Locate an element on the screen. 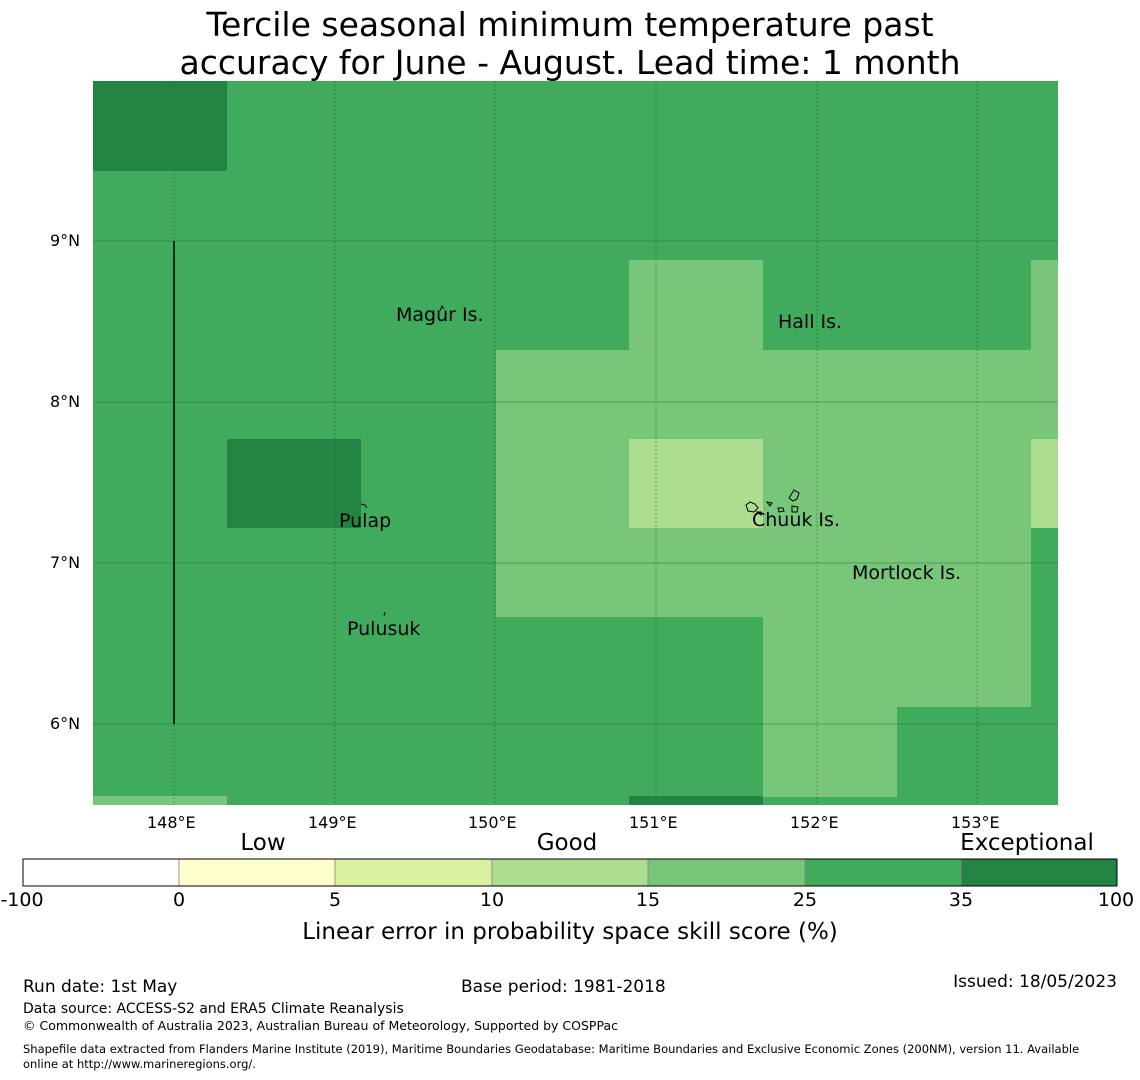 This screenshot has width=1140, height=1080. lon-label: 153°E is located at coordinates (975, 822).